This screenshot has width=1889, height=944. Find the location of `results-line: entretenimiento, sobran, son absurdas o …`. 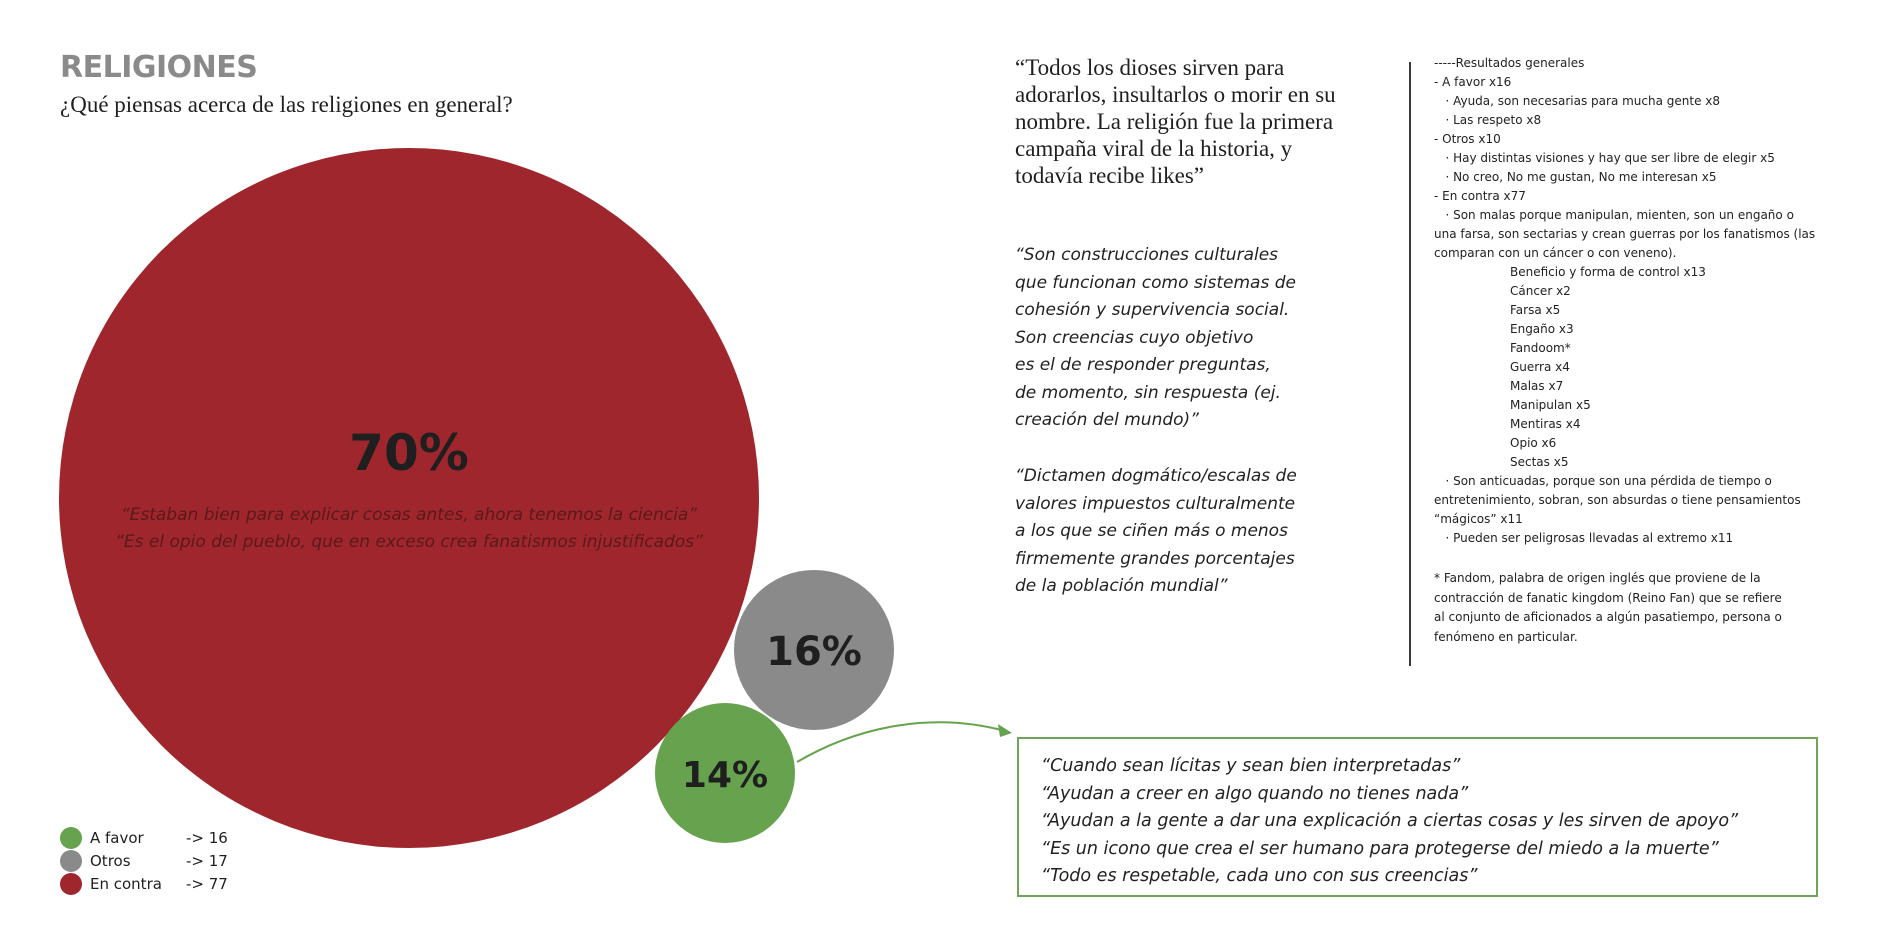

results-line: entretenimiento, sobran, son absurdas o … is located at coordinates (1617, 500).